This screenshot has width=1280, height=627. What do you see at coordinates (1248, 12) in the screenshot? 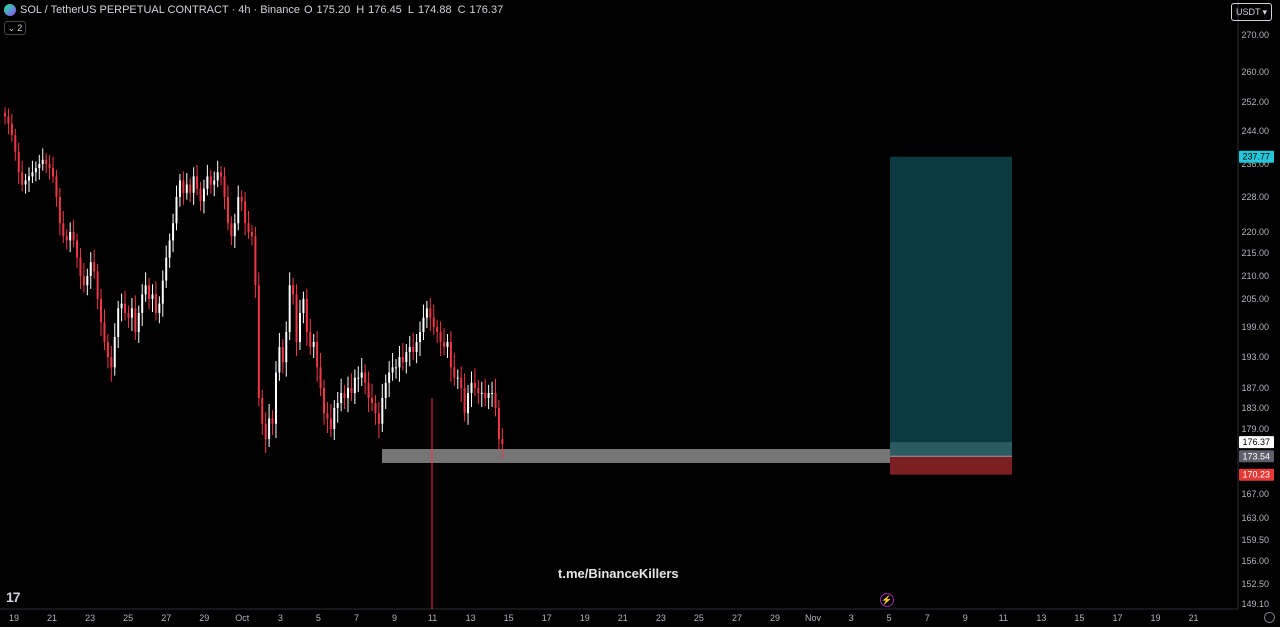
I see `currency-label: USDT` at bounding box center [1248, 12].